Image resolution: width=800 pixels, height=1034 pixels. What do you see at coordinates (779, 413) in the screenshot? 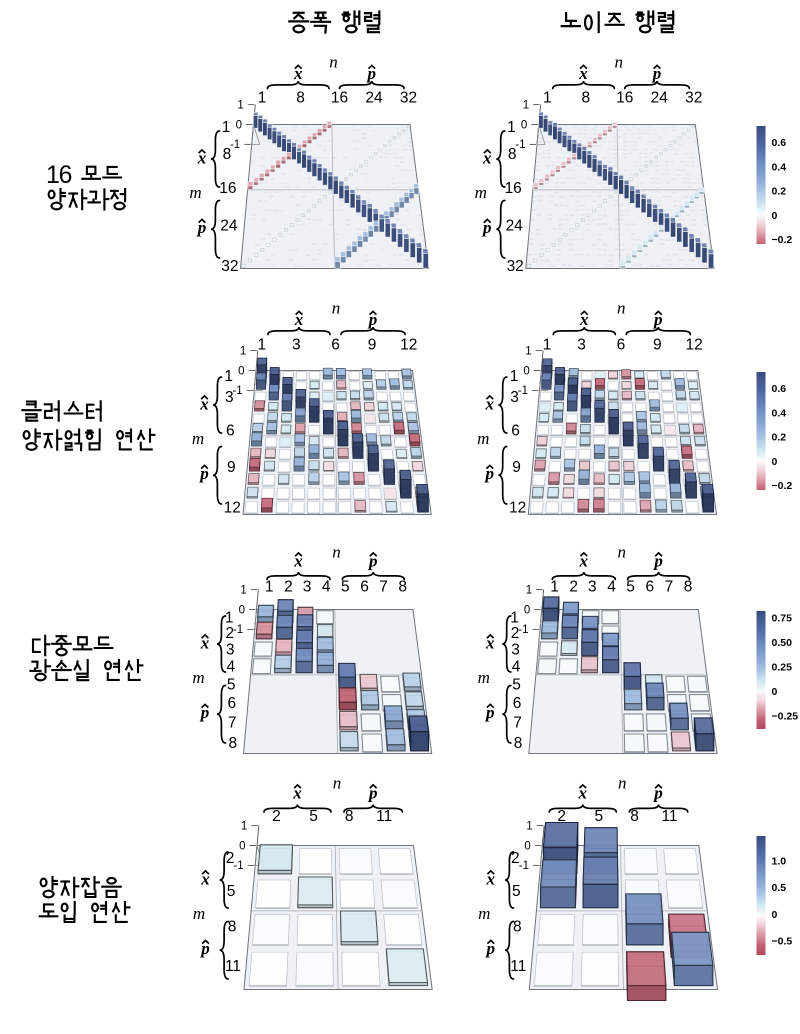
I see `svg-text: 0.4` at bounding box center [779, 413].